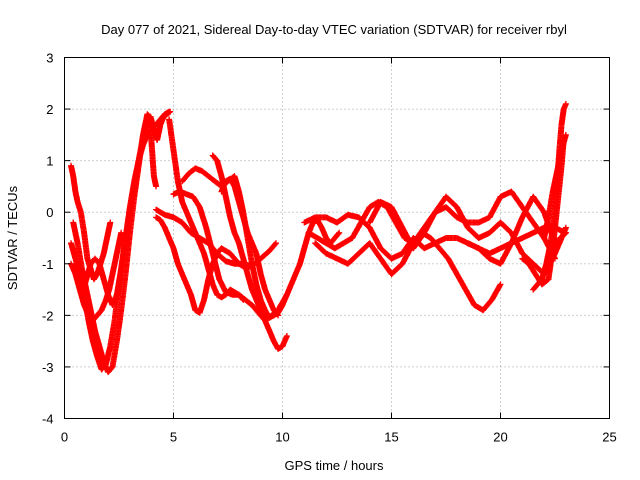 Image resolution: width=640 pixels, height=480 pixels. Describe the element at coordinates (500, 437) in the screenshot. I see `x-tick-label: 20` at that location.